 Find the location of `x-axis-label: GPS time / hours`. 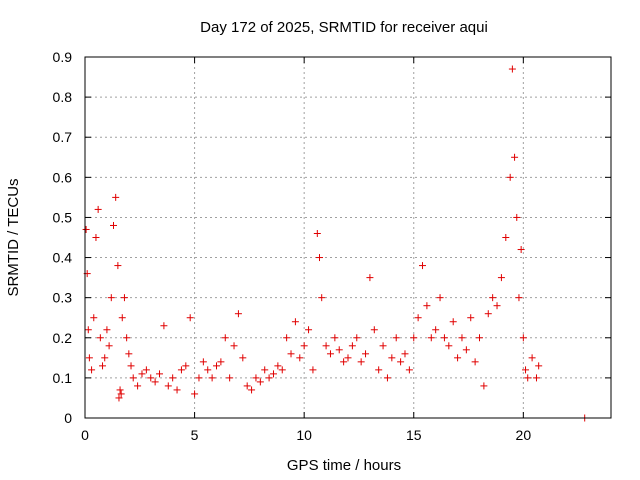

x-axis-label: GPS time / hours is located at coordinates (344, 465).